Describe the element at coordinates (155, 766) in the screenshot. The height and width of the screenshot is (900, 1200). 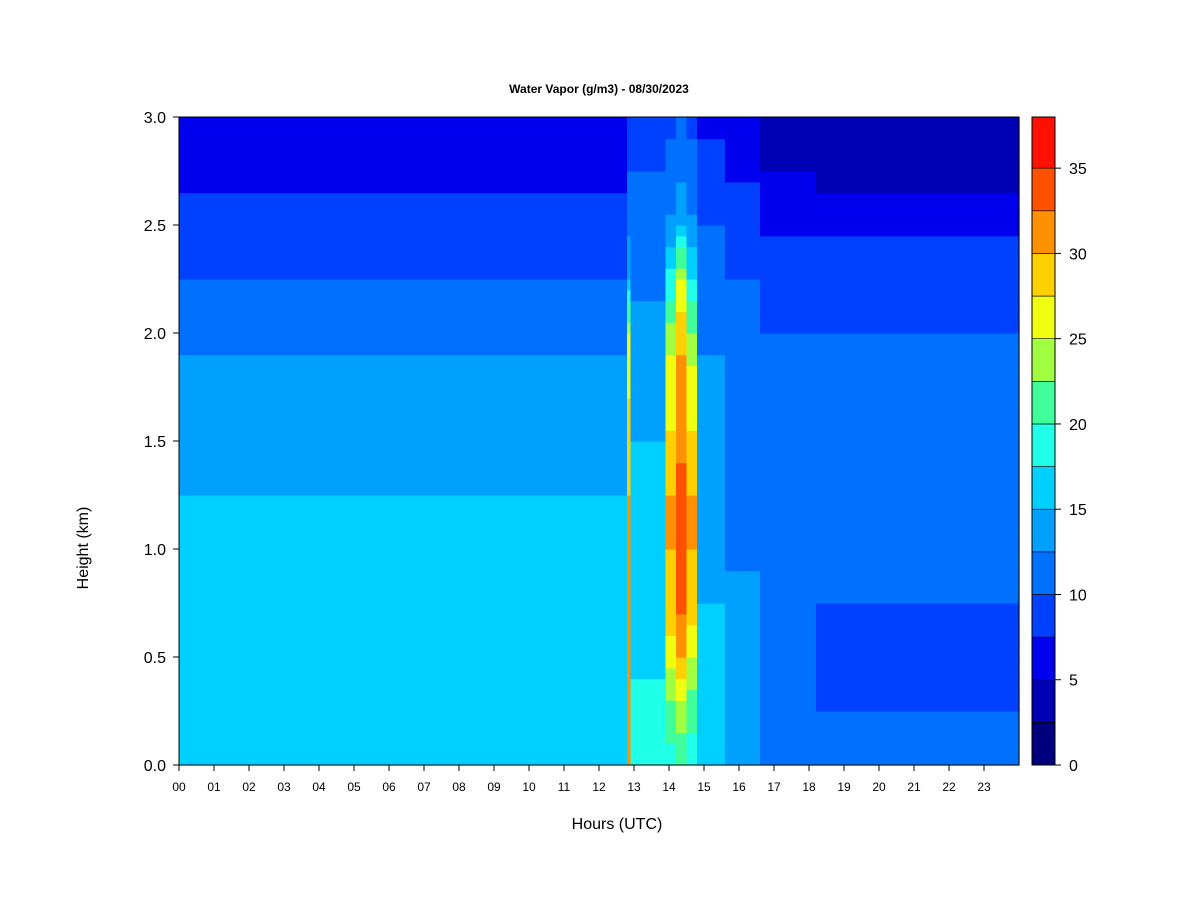
I see `y-tick-label: 0.0` at that location.